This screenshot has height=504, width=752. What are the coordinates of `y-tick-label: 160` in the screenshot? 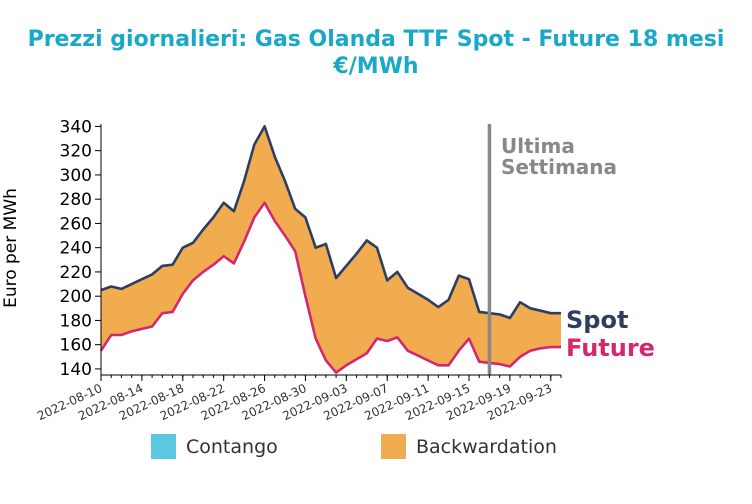 It's located at (76, 346).